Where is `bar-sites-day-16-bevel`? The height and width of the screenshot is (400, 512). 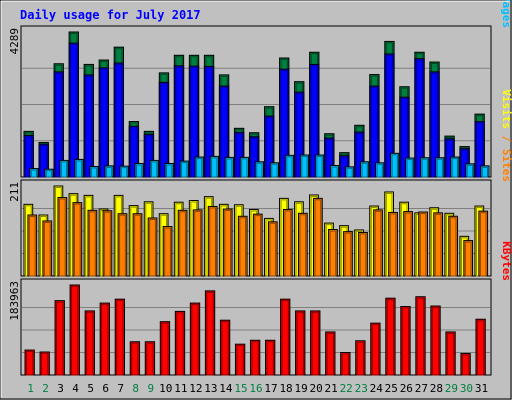
bar-sites-day-16-bevel is located at coordinates (258, 246).